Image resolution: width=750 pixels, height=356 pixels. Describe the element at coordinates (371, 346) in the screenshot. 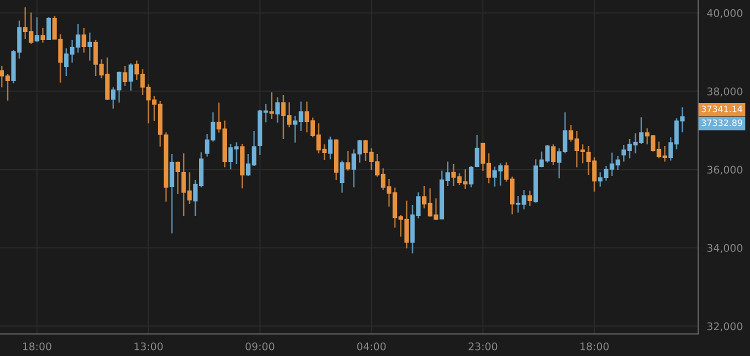

I see `x-tick-label: 04:00` at that location.